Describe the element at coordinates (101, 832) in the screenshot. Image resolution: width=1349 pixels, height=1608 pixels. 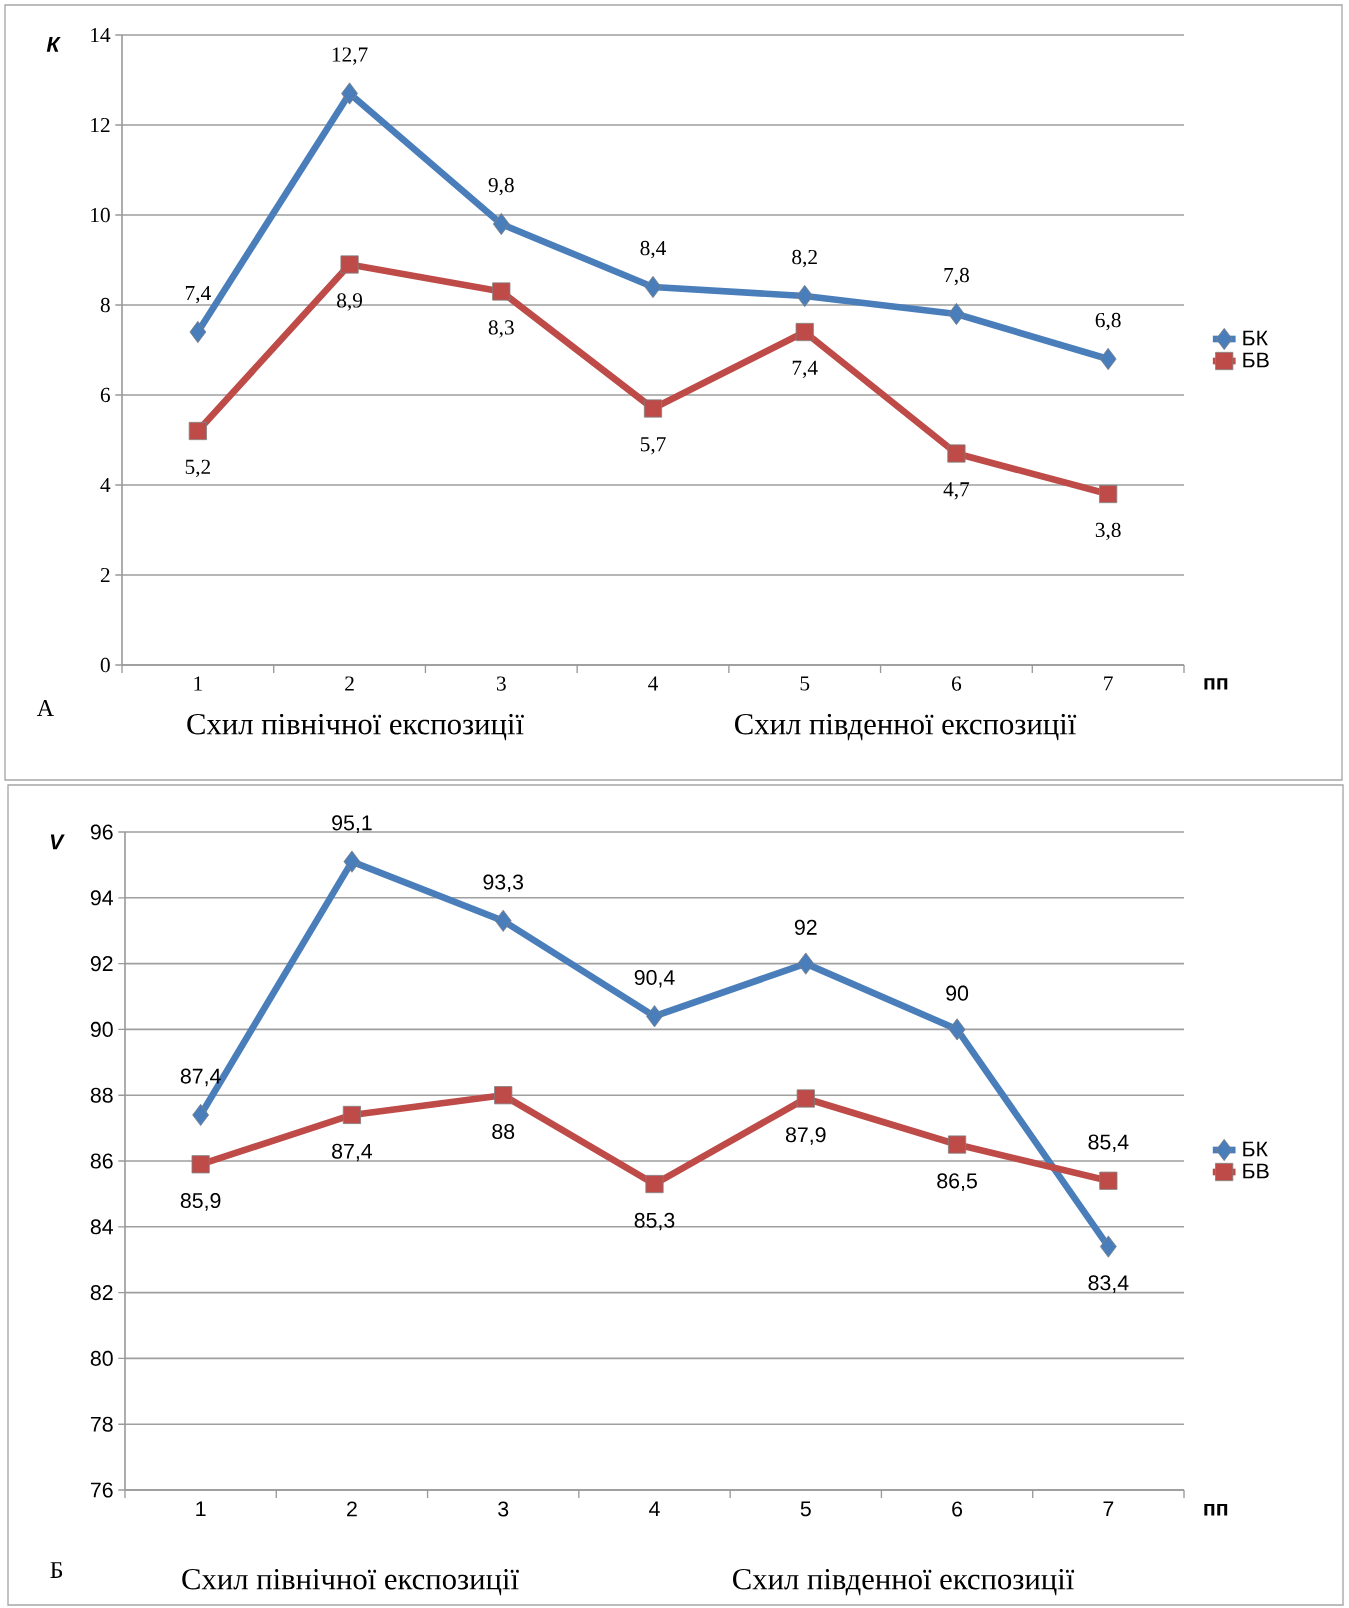
I see `y-tick-label: 96` at that location.